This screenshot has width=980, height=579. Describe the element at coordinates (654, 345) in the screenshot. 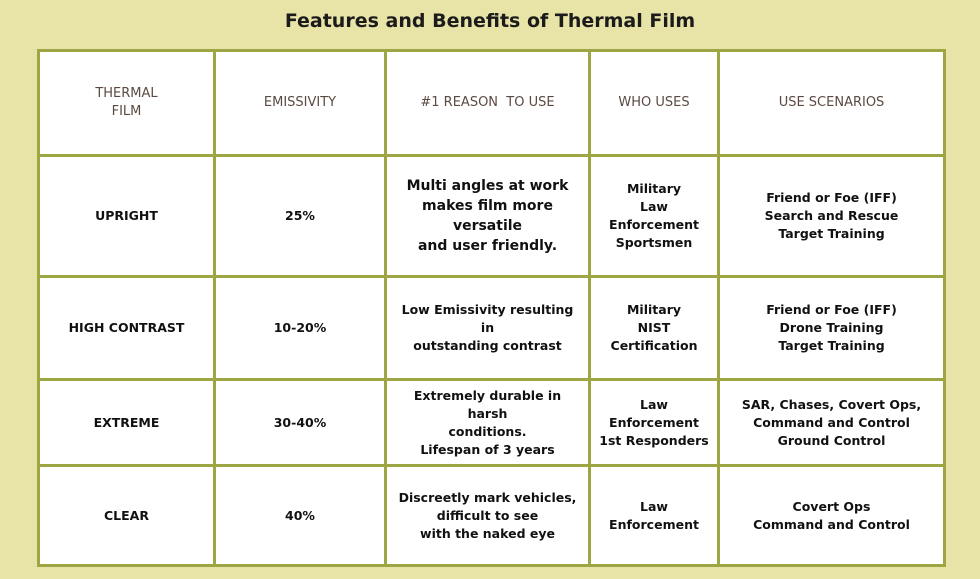

I see `who-uses-line: Certification` at that location.